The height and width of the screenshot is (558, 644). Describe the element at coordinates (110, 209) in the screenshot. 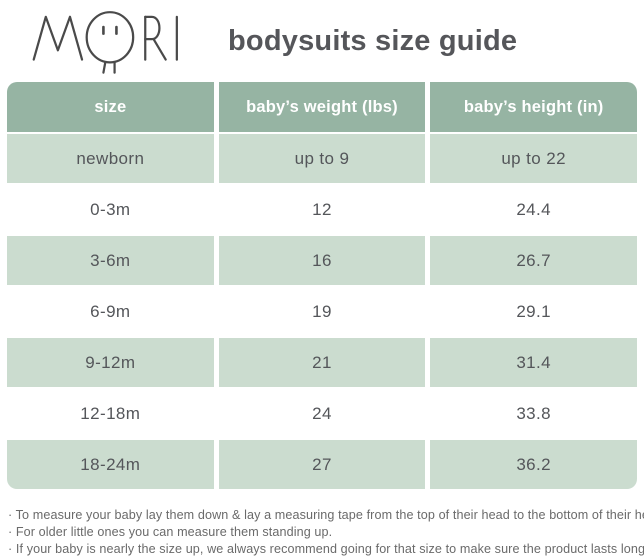

I see `cell-size-0-3m: 0-3m` at that location.